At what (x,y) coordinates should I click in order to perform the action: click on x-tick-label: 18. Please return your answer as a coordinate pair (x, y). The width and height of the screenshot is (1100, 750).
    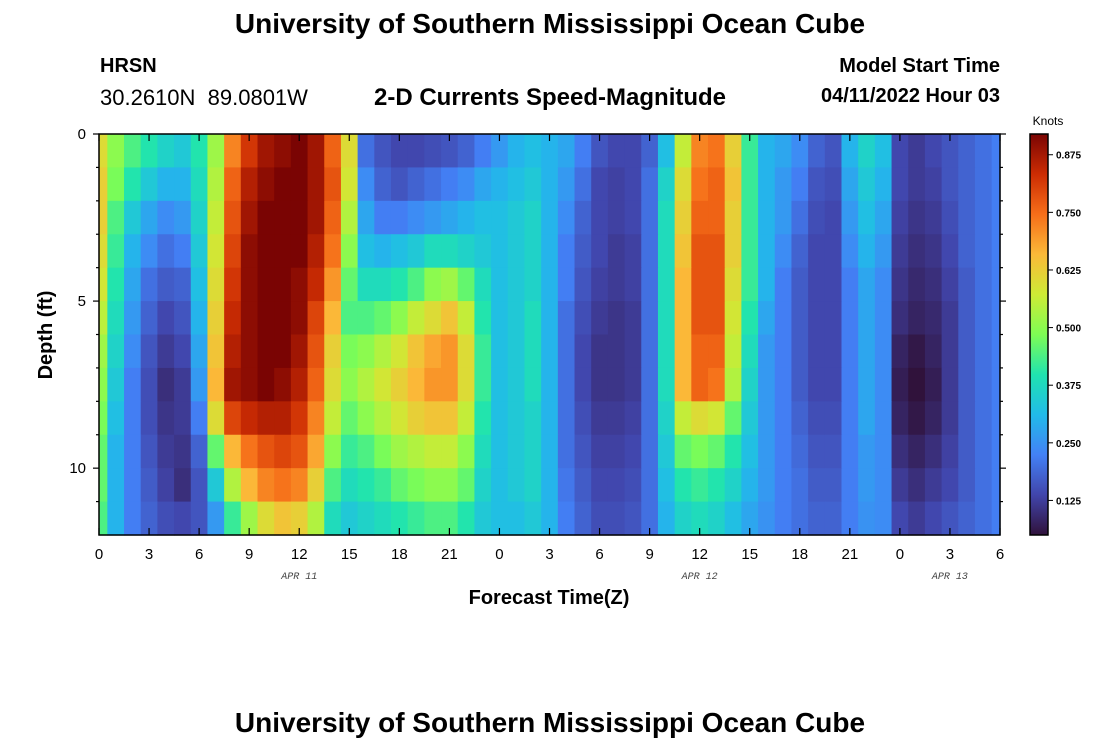
    Looking at the image, I should click on (799, 554).